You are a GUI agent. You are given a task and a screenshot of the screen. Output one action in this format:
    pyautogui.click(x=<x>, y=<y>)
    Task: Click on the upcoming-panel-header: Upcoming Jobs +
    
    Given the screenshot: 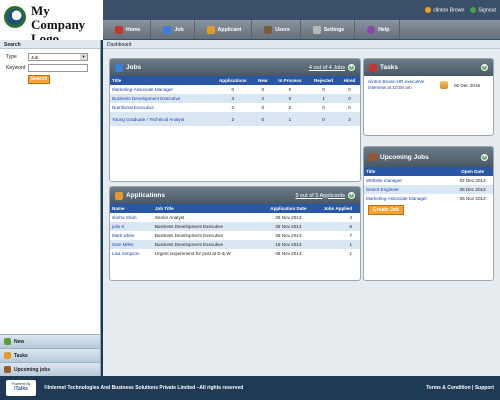 What is the action you would take?
    pyautogui.click(x=428, y=157)
    